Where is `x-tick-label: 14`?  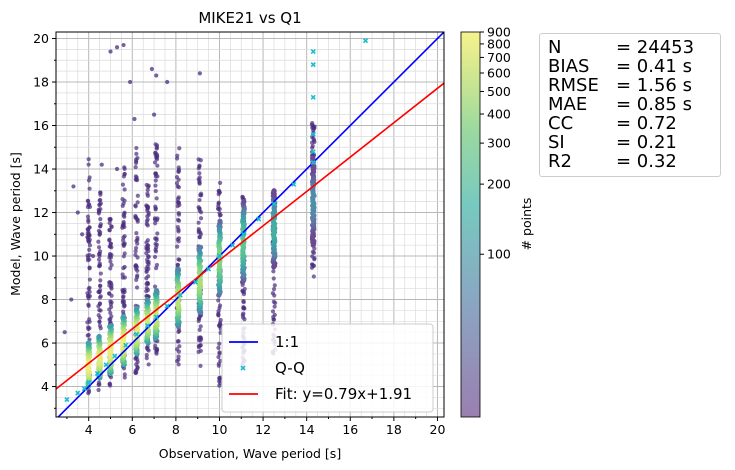
x-tick-label: 14 is located at coordinates (307, 429).